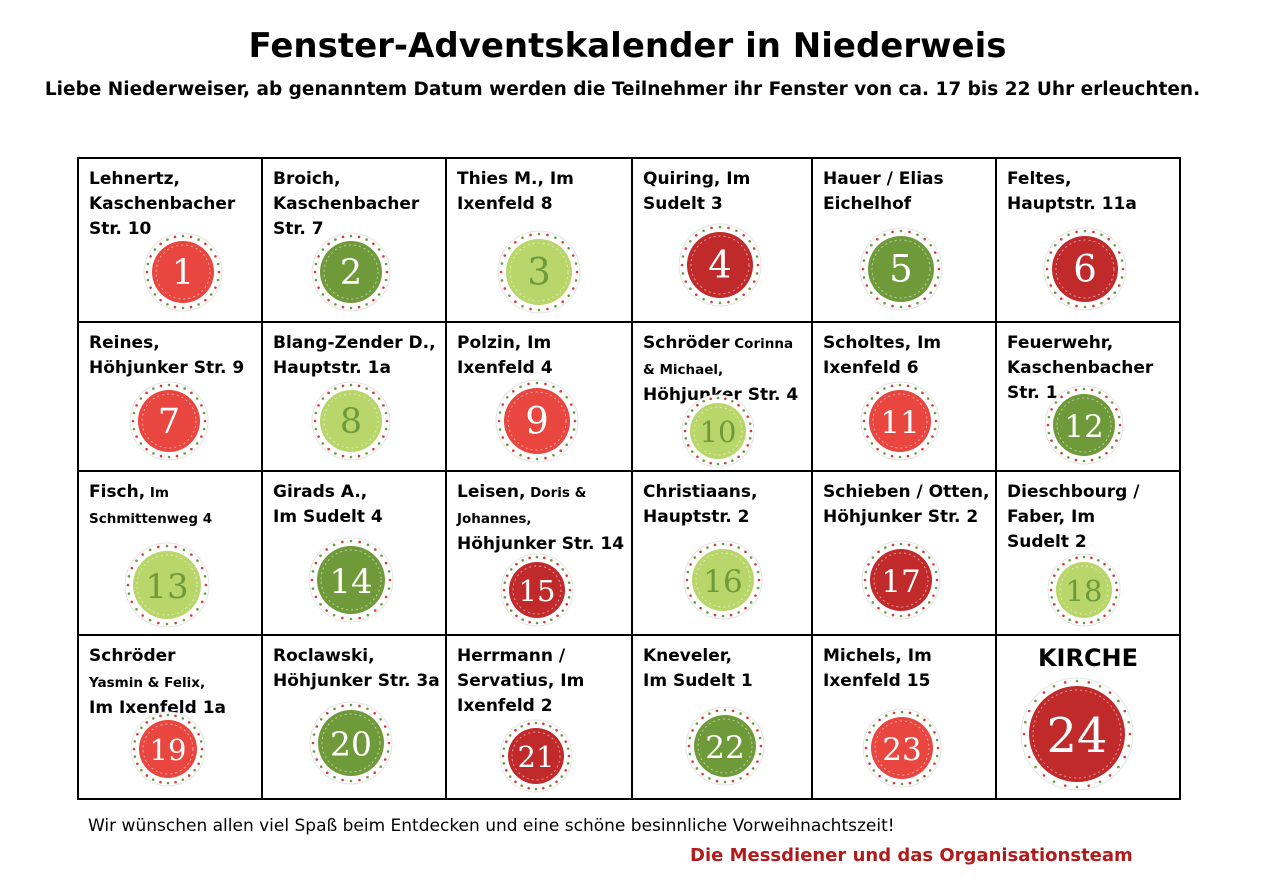 The width and height of the screenshot is (1263, 893). Describe the element at coordinates (539, 240) in the screenshot. I see `day-cell-inner: Thies M., Im Ixenfeld 8 3` at that location.